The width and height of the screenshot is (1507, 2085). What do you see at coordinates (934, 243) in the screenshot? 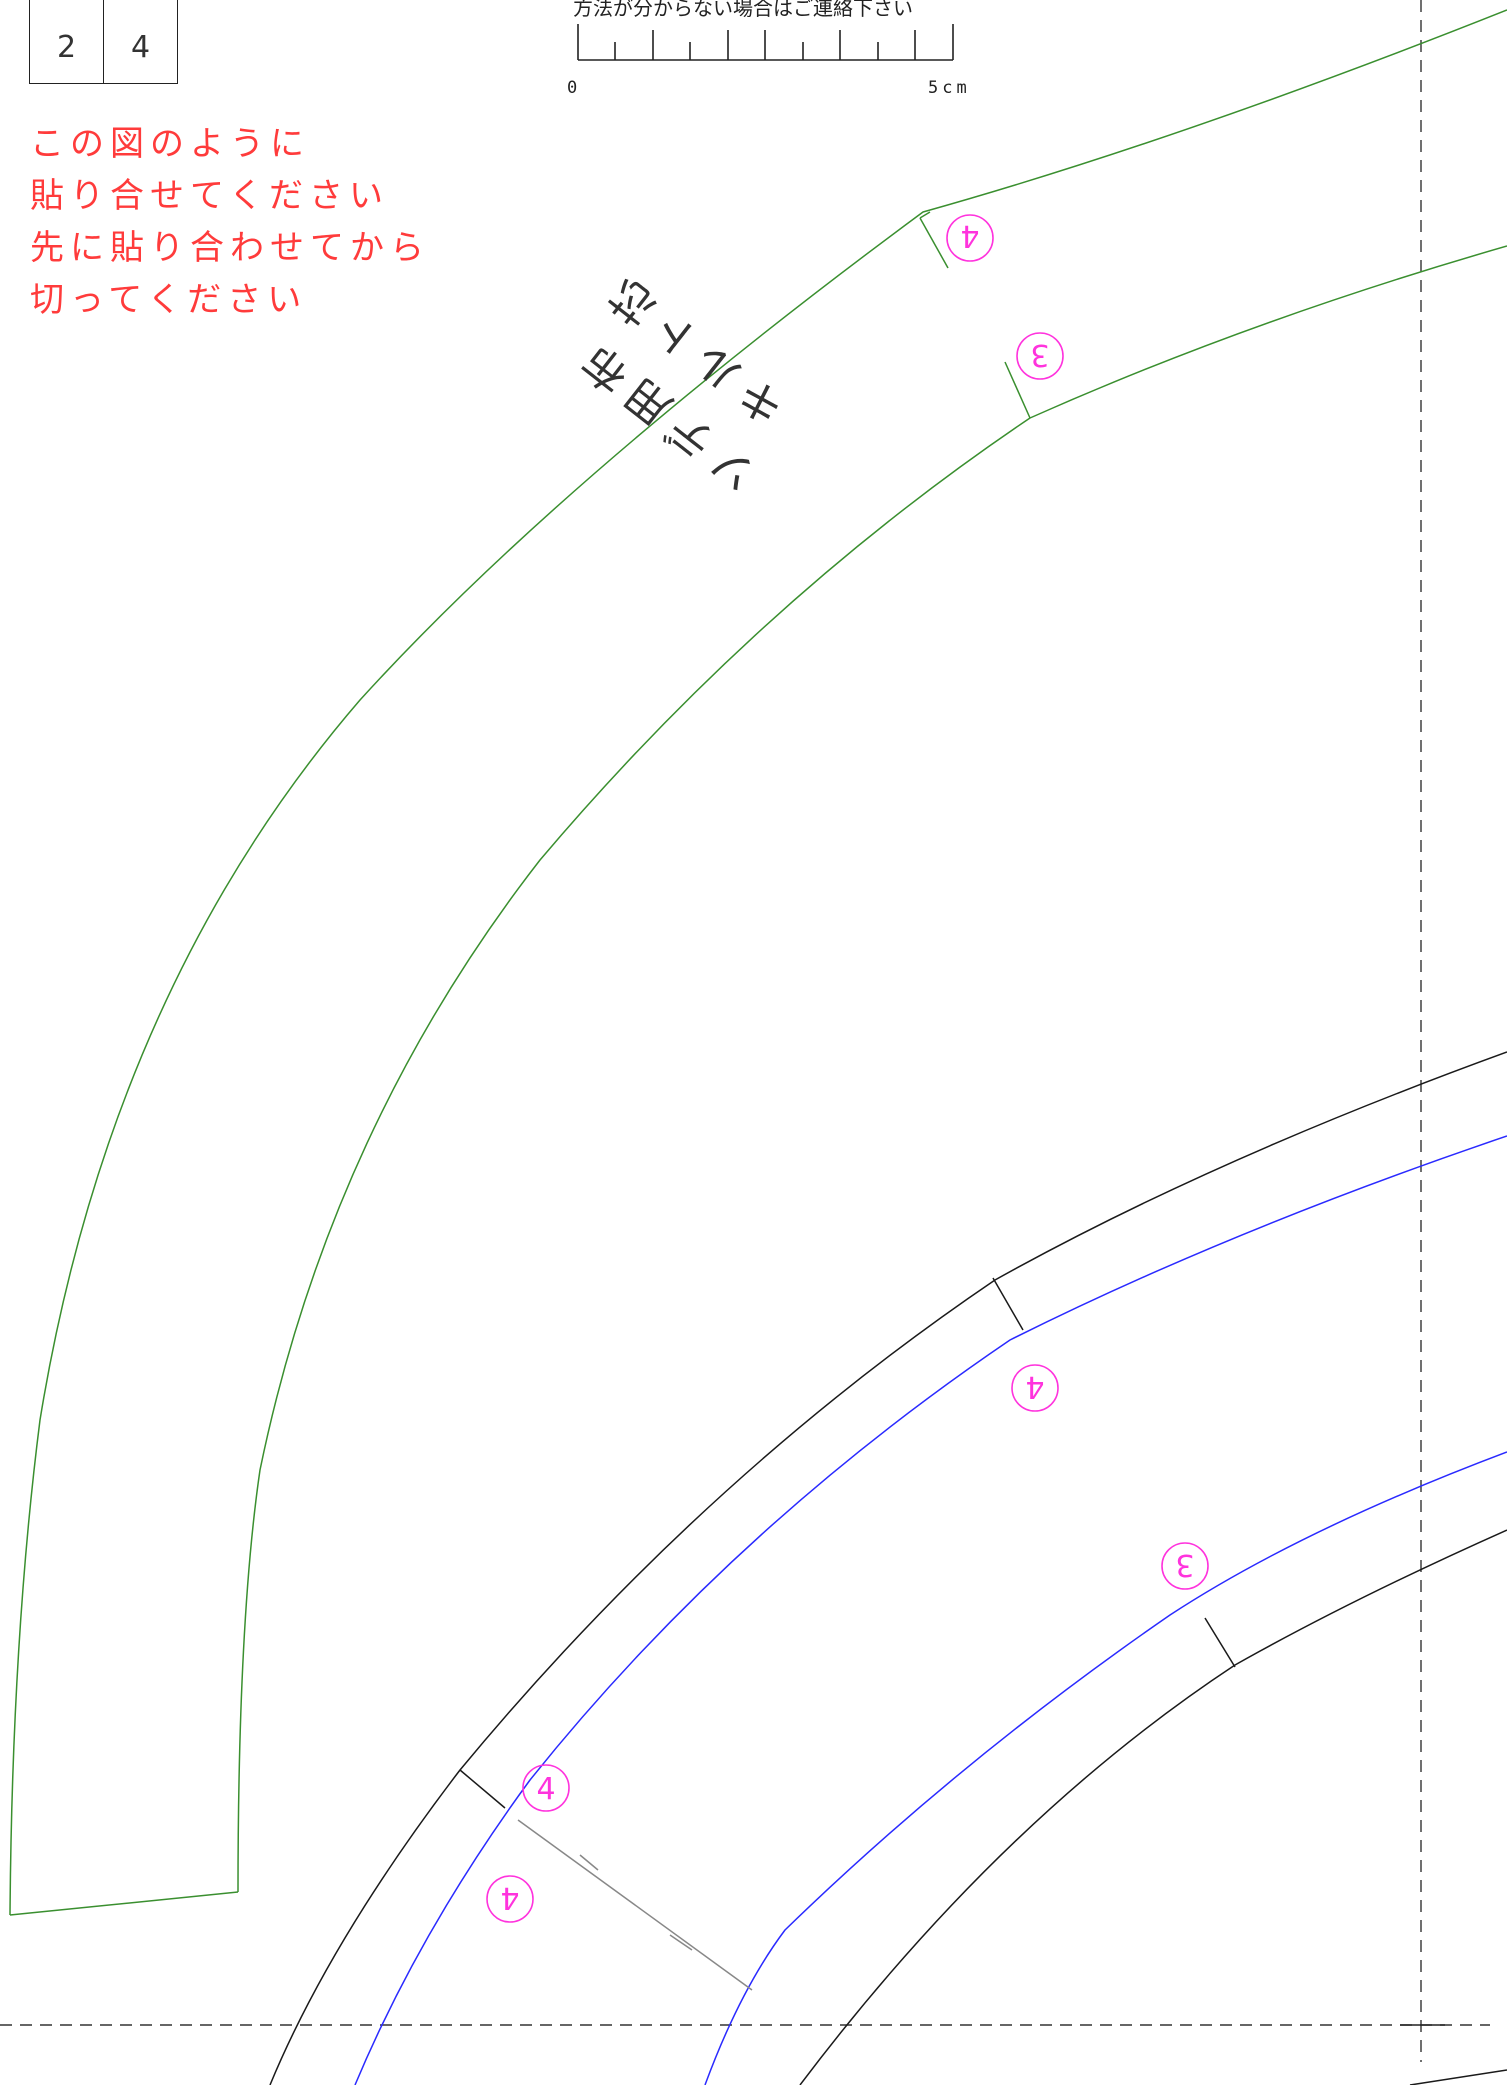
I see `green-notch-upper` at bounding box center [934, 243].